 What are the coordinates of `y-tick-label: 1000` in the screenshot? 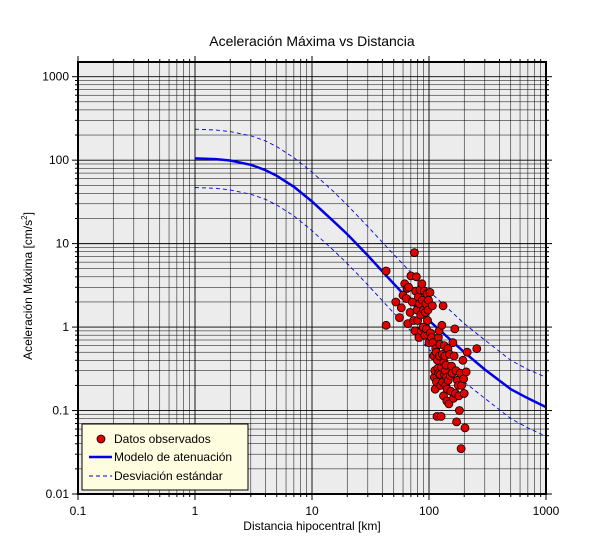 It's located at (55, 77).